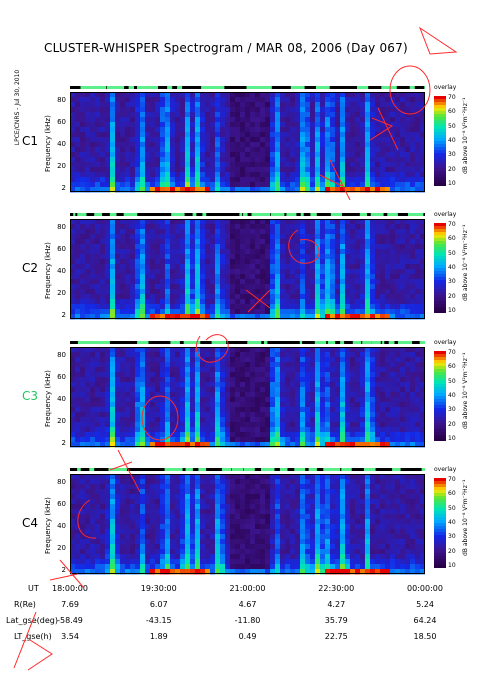 Image resolution: width=479 pixels, height=678 pixels. I want to click on colorbar-header: overlay, so click(445, 87).